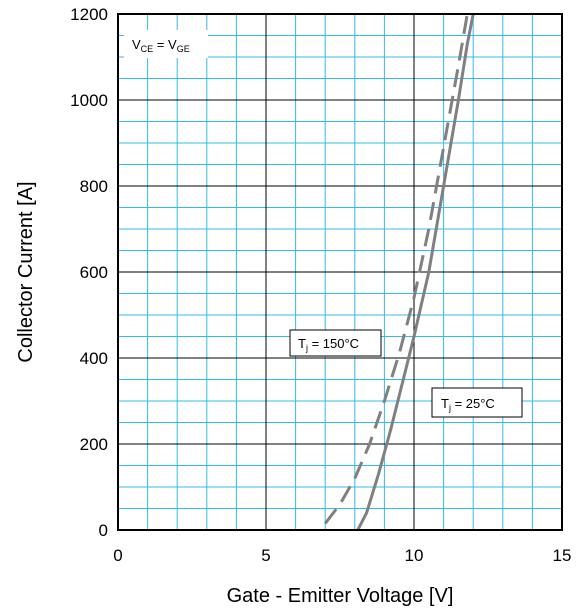 This screenshot has width=583, height=614. Describe the element at coordinates (473, 403) in the screenshot. I see `anno-t25-tail: = 25°C` at that location.